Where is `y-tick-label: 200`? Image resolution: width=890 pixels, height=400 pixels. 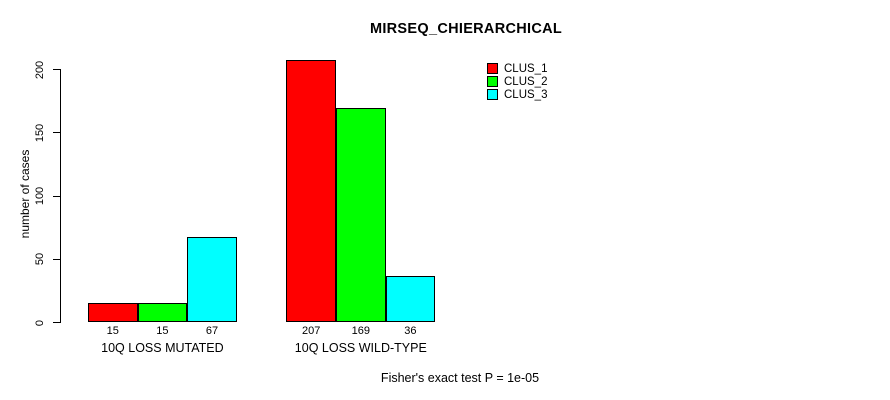 y-tick-label: 200 is located at coordinates (40, 69).